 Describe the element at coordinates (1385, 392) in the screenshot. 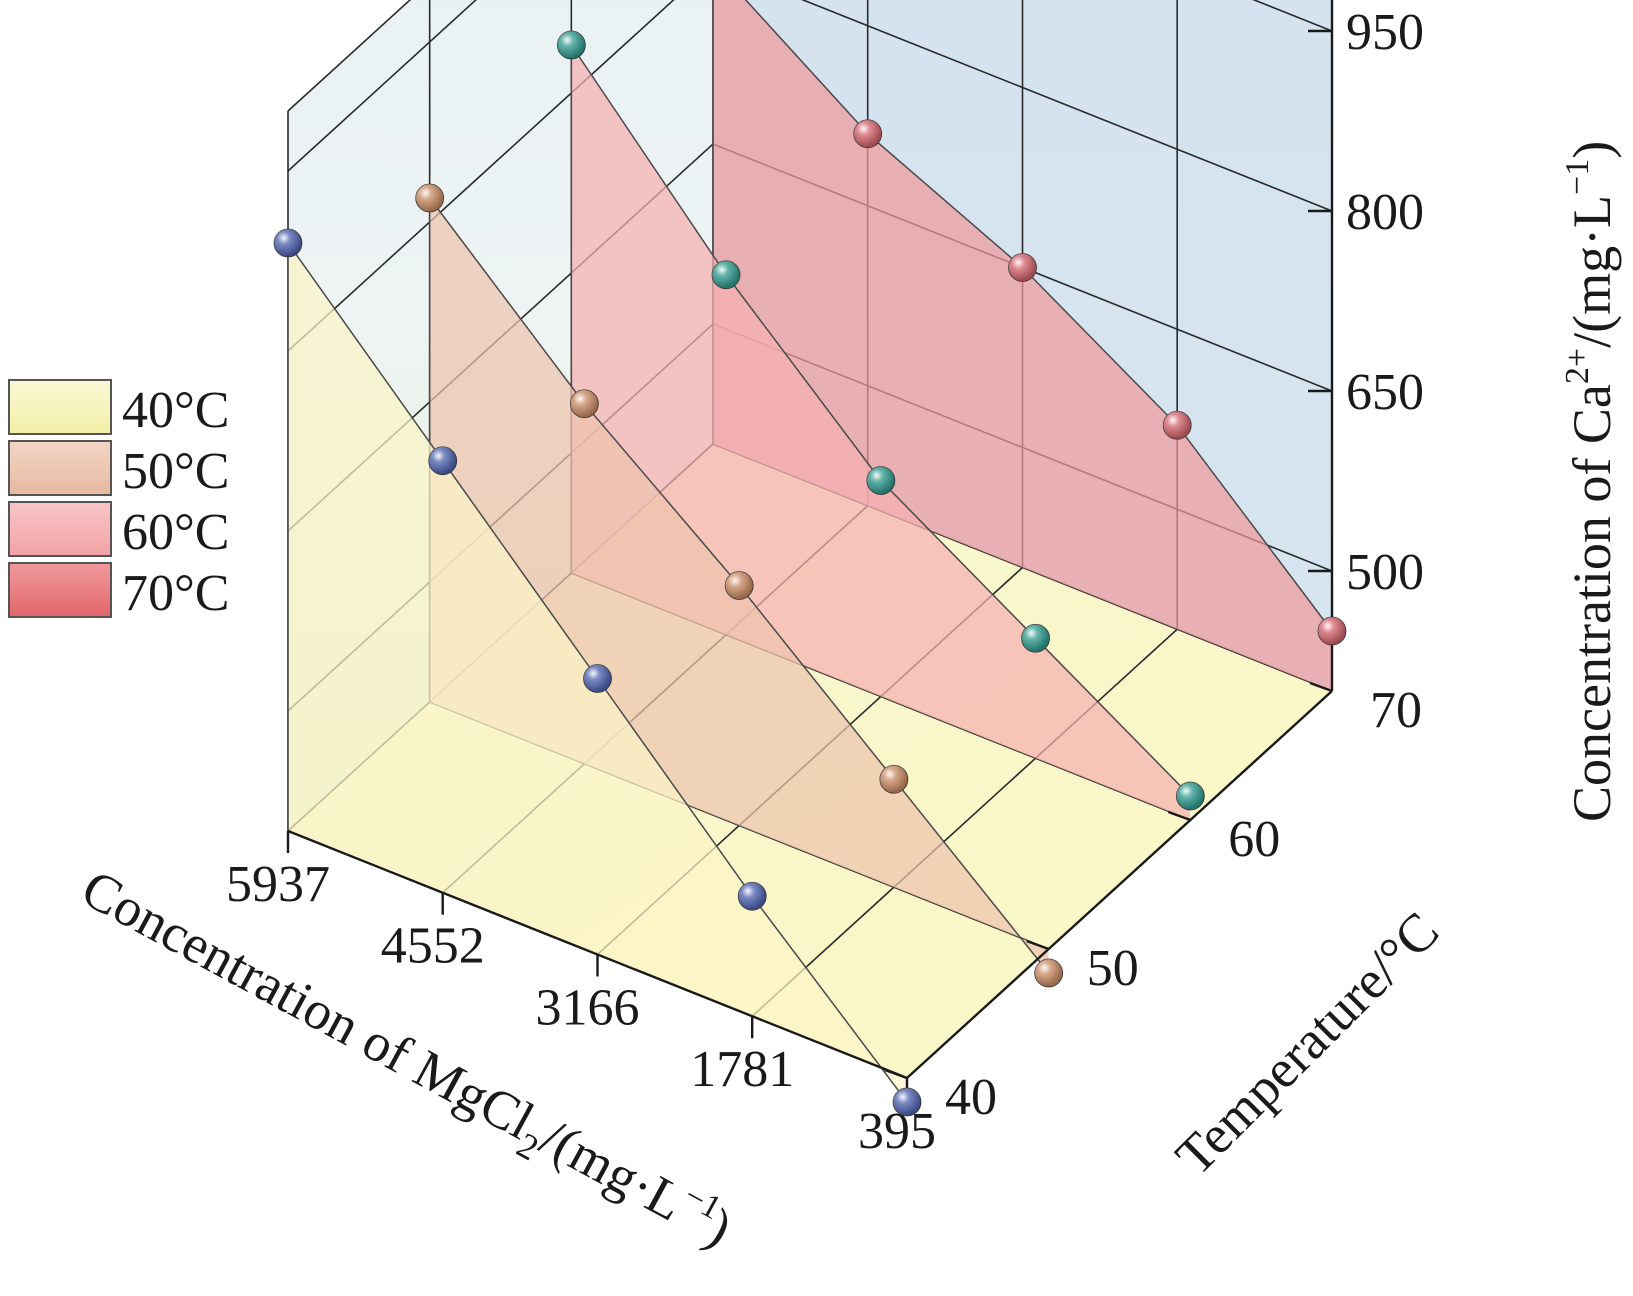

I see `z-tick-label: 650` at that location.